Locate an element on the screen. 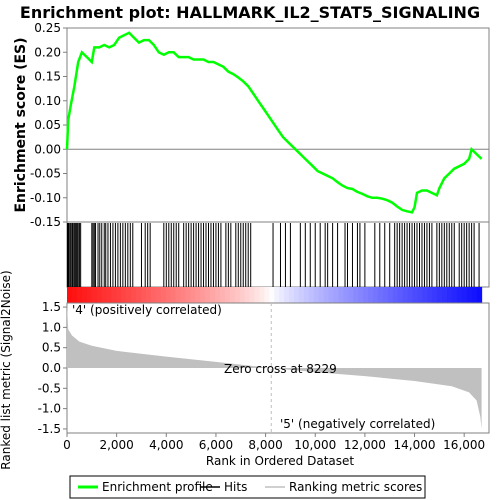 Image resolution: width=500 pixels, height=500 pixels. metric-y-tick-label: -1.5 is located at coordinates (49, 429).